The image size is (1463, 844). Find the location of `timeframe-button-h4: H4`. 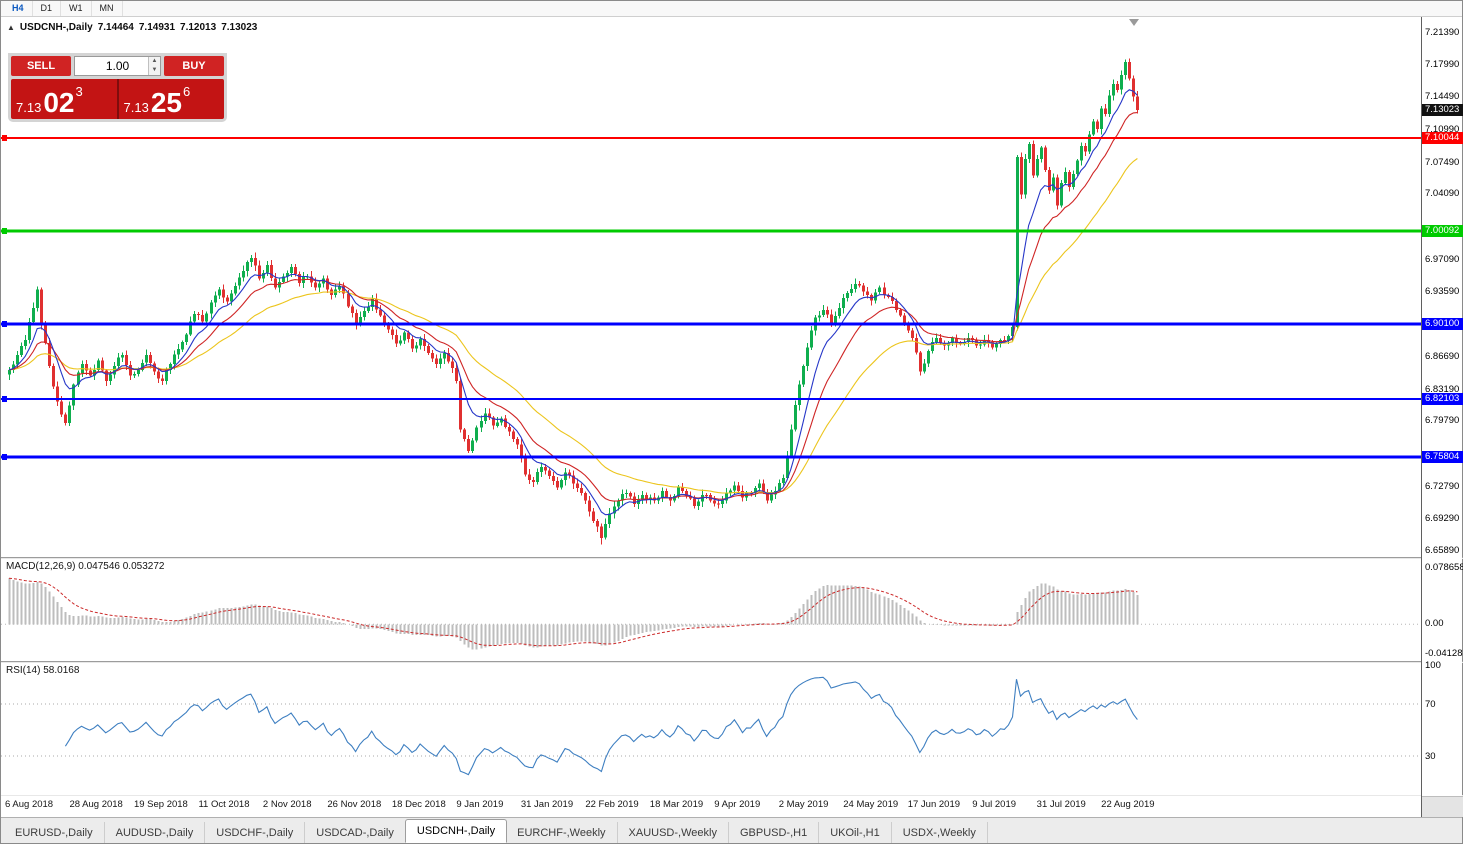

timeframe-button-h4: H4 is located at coordinates (18, 8).